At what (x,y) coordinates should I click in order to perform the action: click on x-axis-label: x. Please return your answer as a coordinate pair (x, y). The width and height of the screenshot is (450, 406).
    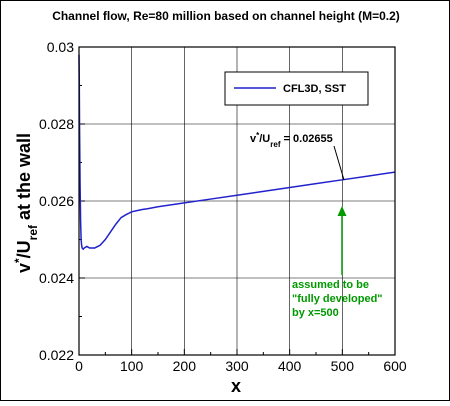
    Looking at the image, I should click on (236, 386).